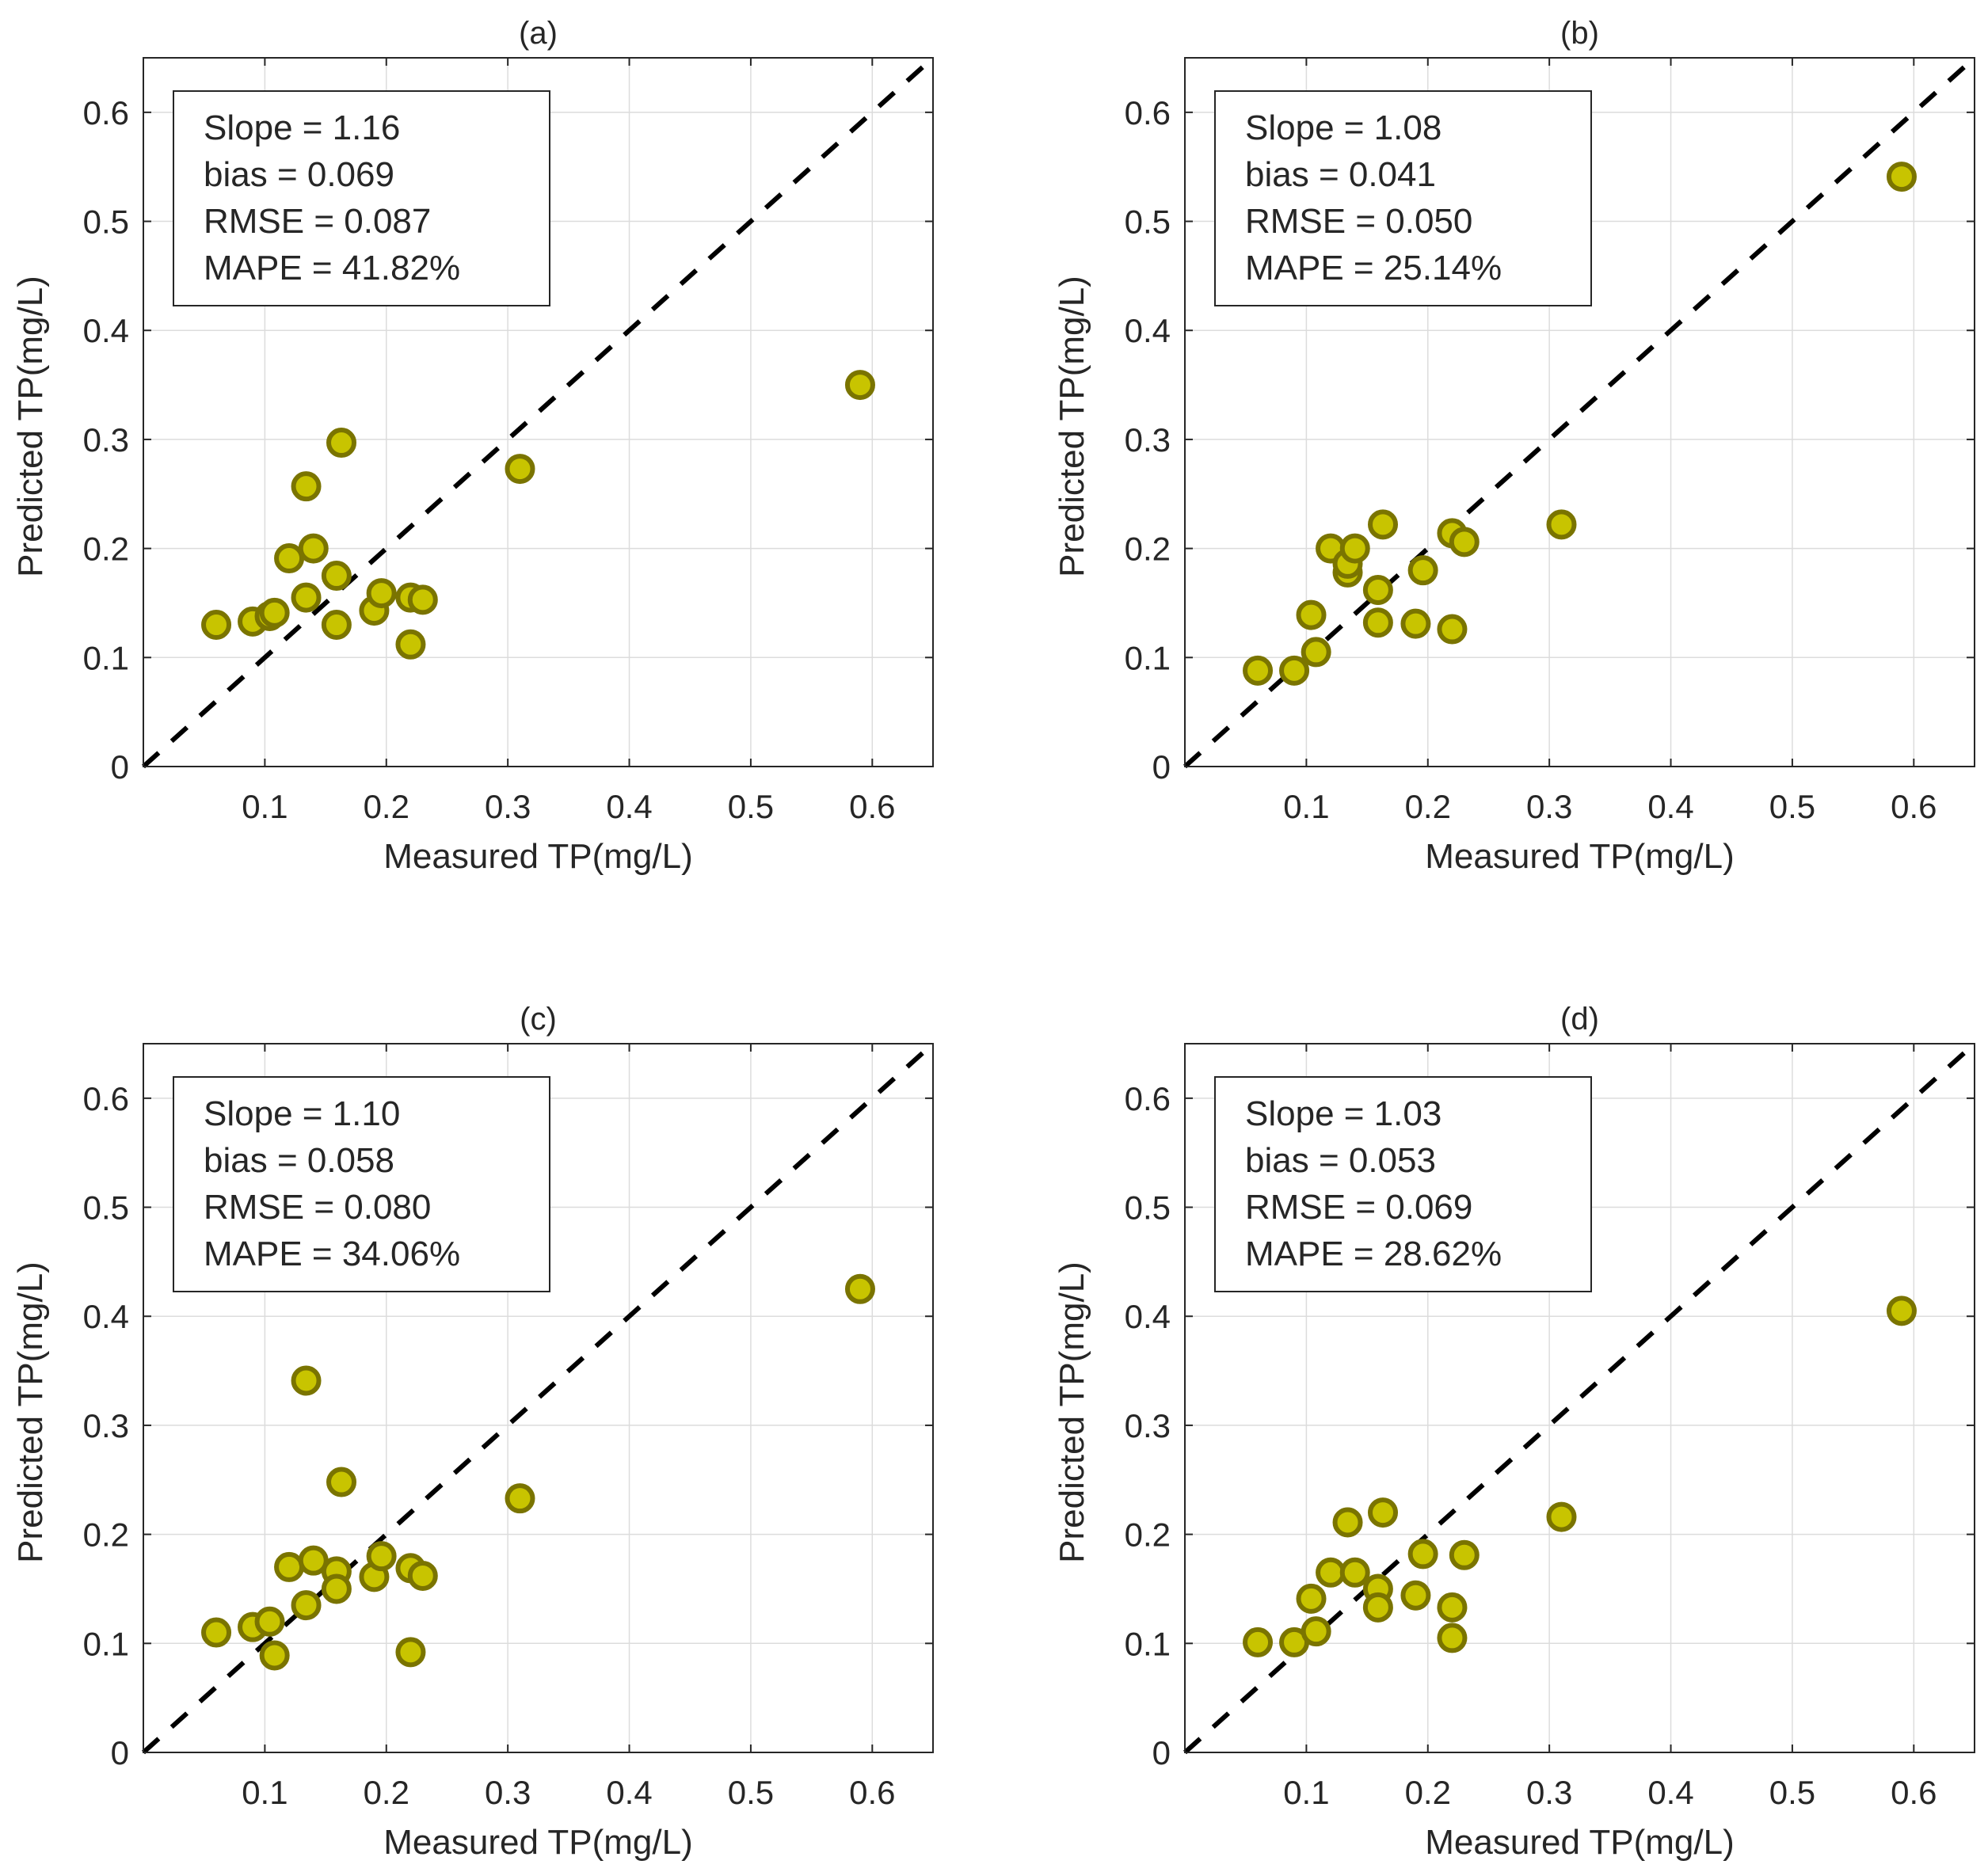  I want to click on stats-line: RMSE = 0.069, so click(1358, 1207).